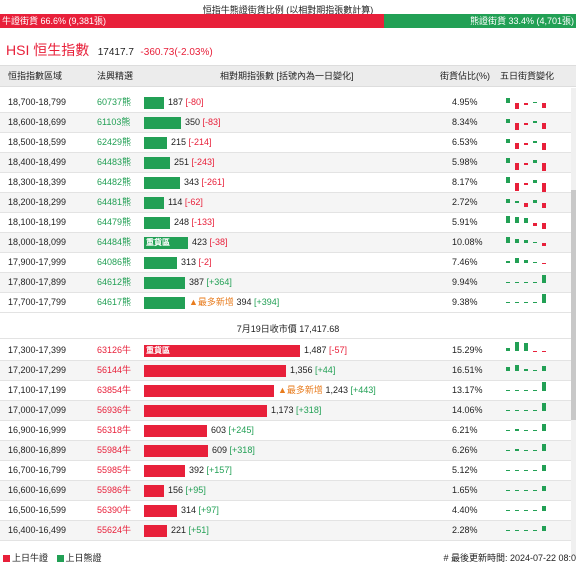 The width and height of the screenshot is (576, 568). I want to click on warrant-code-link: 62429熊, so click(114, 142).